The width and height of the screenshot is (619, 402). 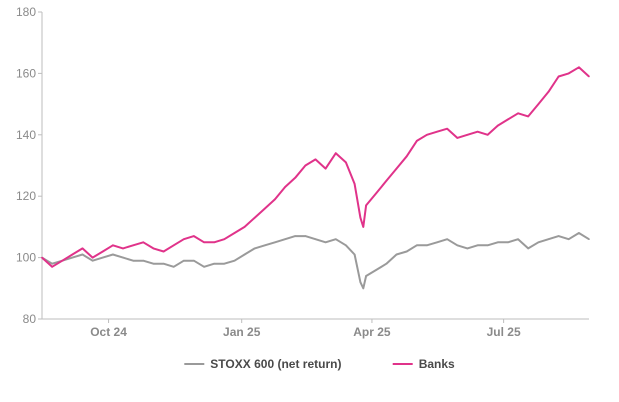 I want to click on y-tick-label: 140, so click(x=26, y=135).